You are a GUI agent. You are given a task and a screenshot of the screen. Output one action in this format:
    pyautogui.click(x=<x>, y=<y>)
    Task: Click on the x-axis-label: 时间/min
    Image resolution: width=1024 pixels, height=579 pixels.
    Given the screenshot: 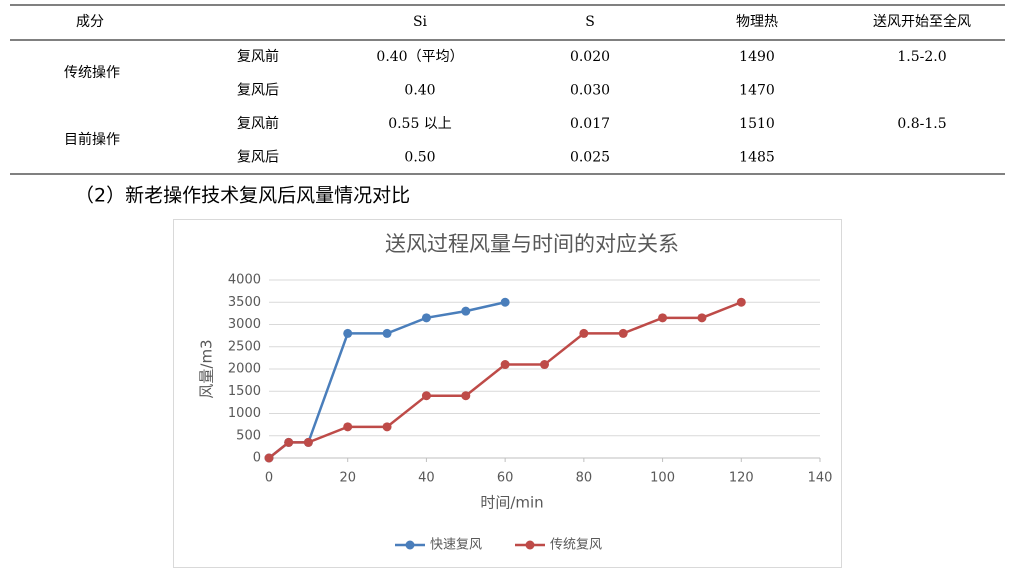 What is the action you would take?
    pyautogui.click(x=511, y=503)
    